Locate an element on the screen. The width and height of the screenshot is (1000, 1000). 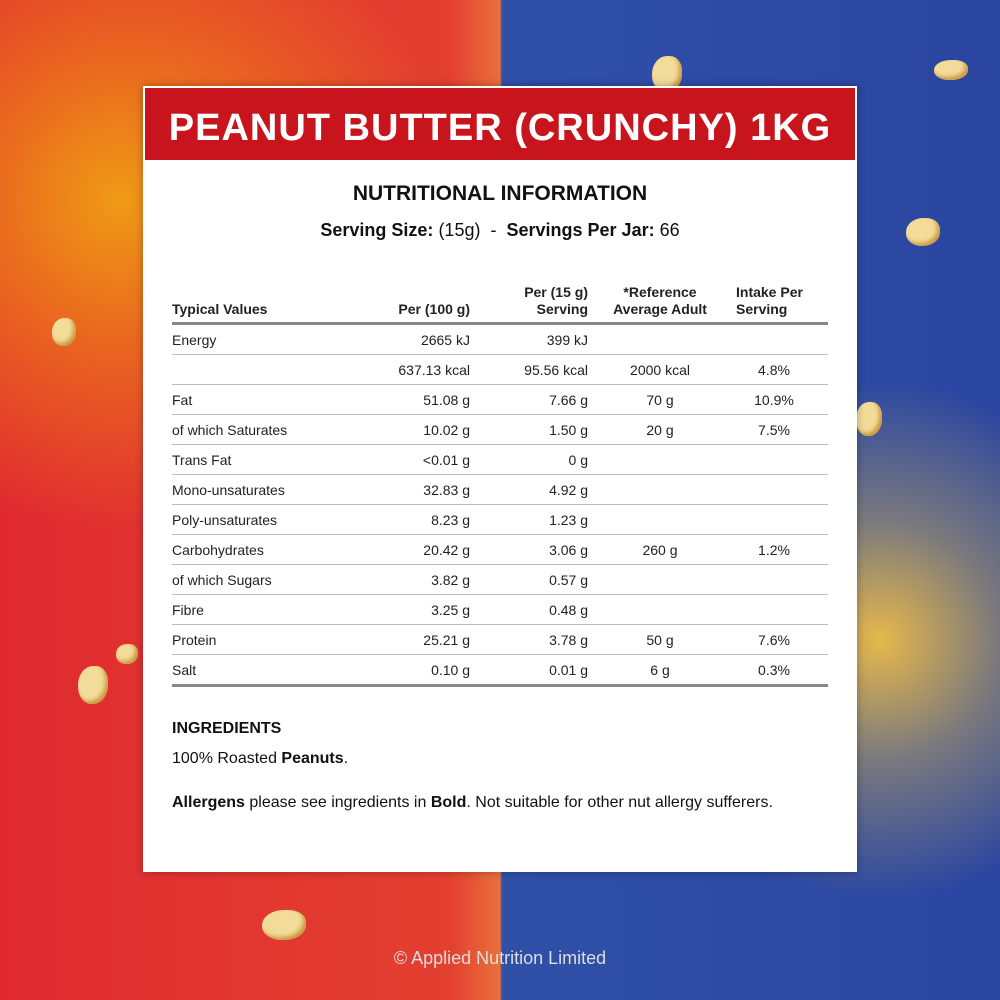
table-cell: 0 g is located at coordinates (578, 459).